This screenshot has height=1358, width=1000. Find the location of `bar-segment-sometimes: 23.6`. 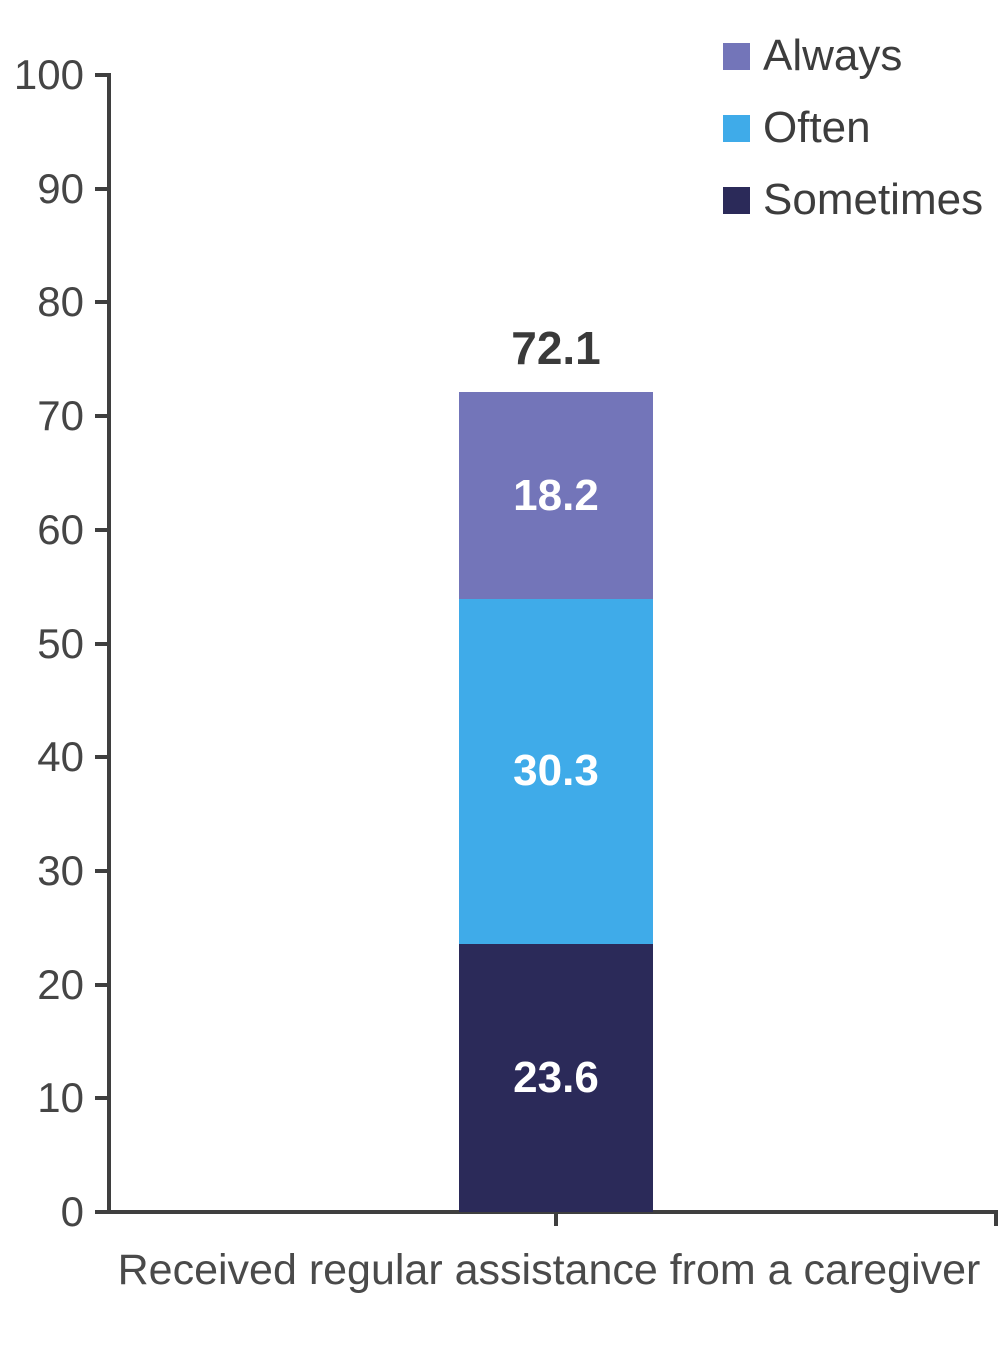

bar-segment-sometimes: 23.6 is located at coordinates (556, 1077).